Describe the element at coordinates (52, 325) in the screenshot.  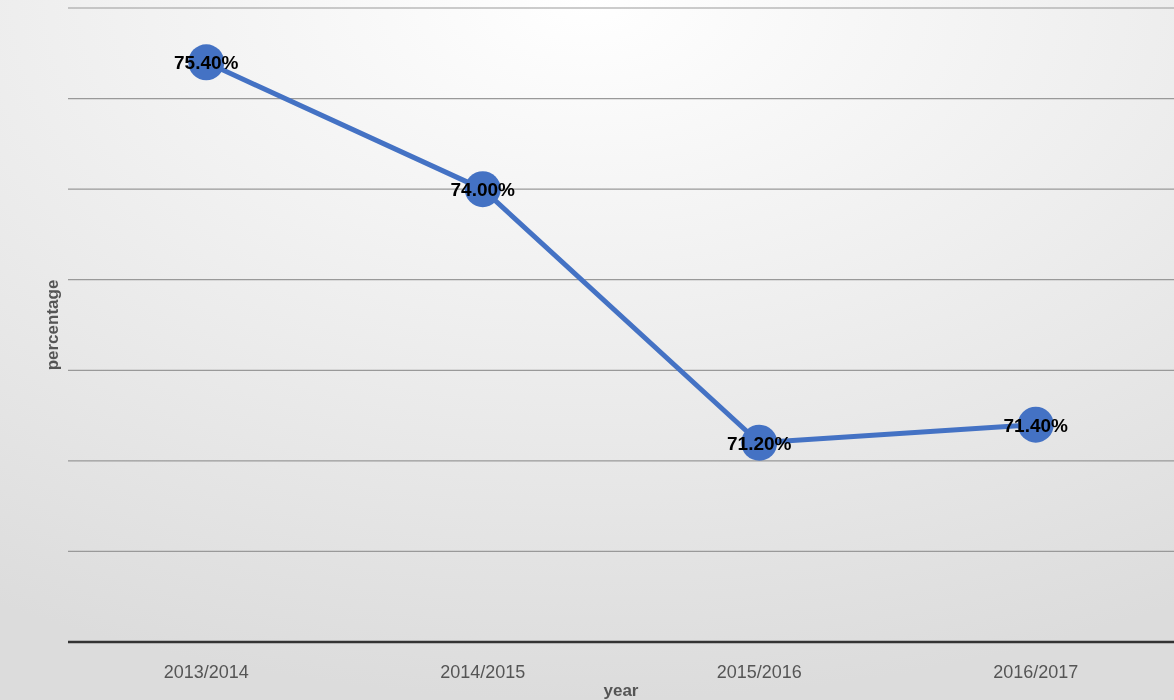
I see `y-axis-title: percentage` at that location.